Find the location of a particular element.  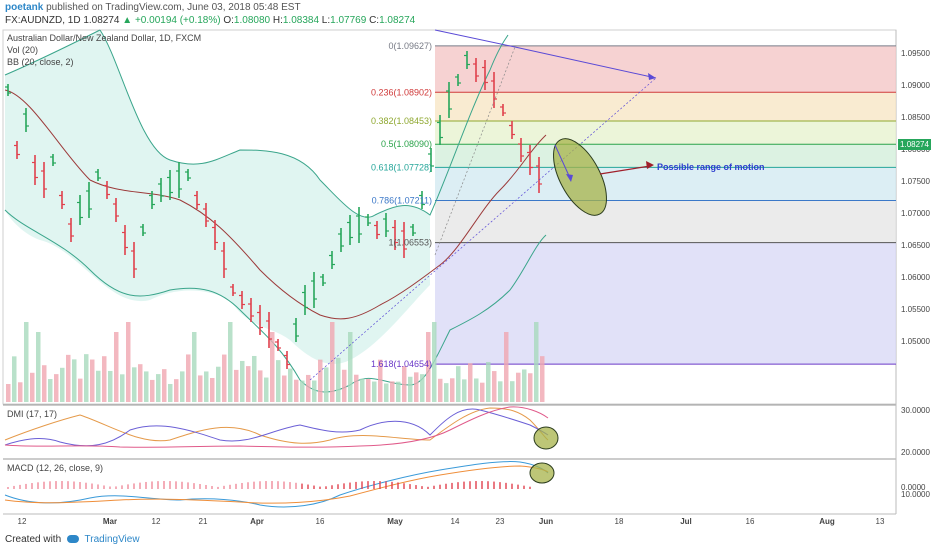

dmi-lines is located at coordinates (276, 427).